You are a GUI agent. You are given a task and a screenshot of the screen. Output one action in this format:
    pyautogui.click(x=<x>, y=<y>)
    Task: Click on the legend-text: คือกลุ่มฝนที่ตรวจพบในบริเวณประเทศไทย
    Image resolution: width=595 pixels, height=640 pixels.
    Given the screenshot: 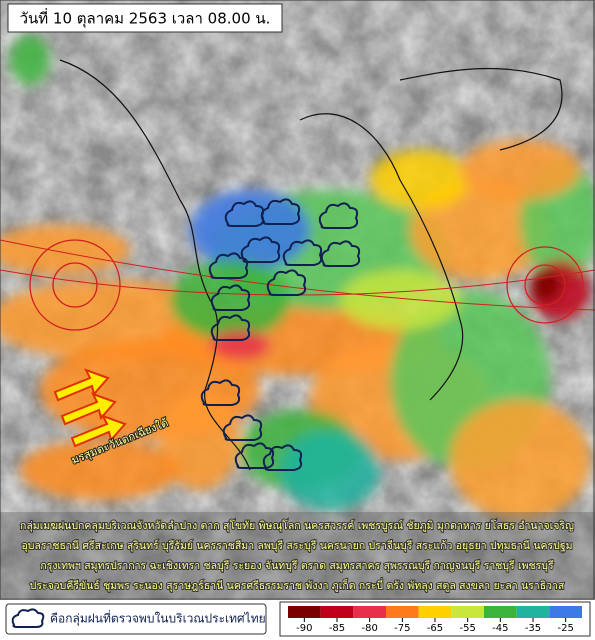 What is the action you would take?
    pyautogui.click(x=158, y=618)
    